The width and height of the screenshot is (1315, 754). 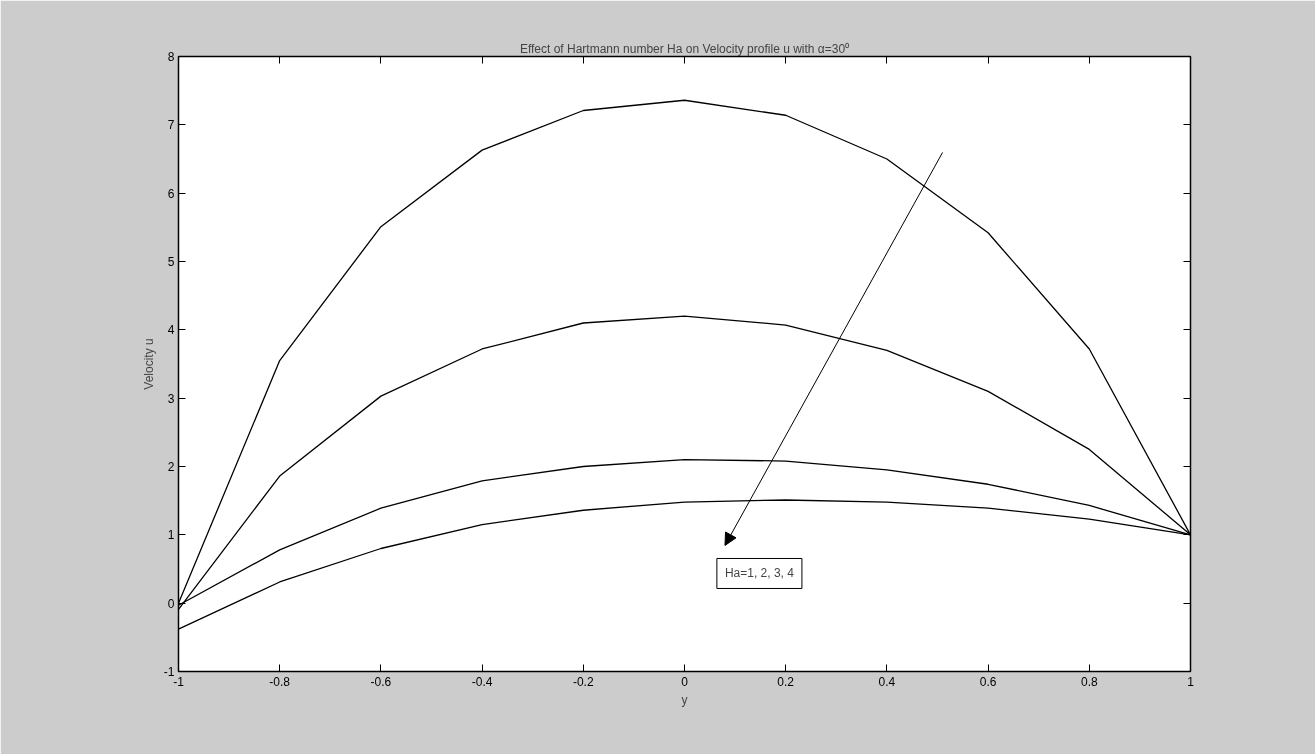 I want to click on x-tick-label: -0.4, so click(x=482, y=681).